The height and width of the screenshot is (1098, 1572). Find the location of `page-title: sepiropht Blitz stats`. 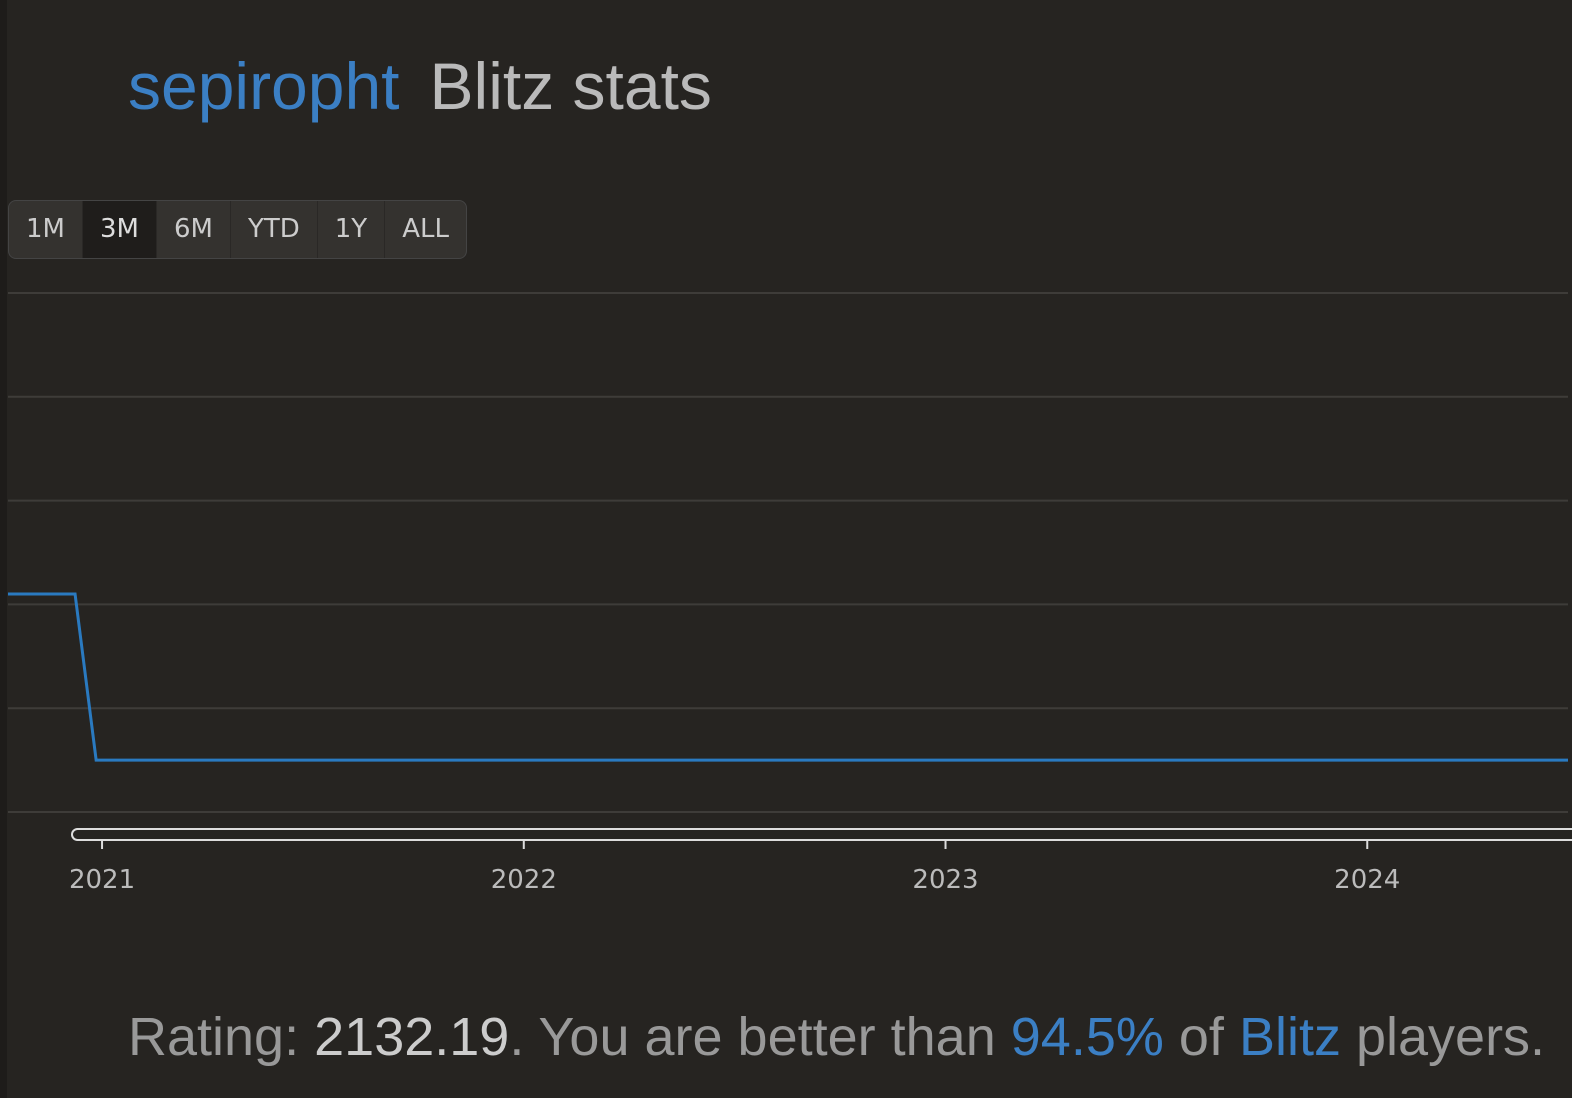

page-title: sepiropht Blitz stats is located at coordinates (420, 86).